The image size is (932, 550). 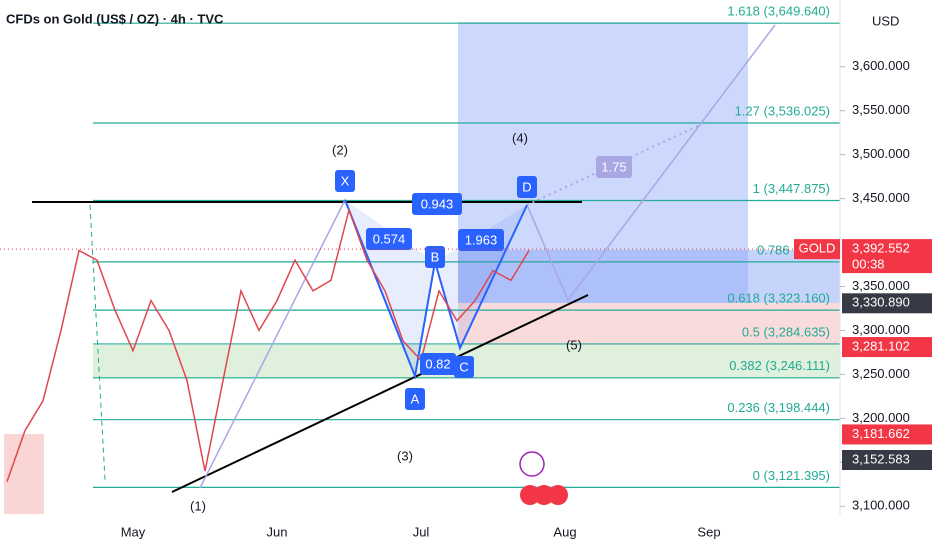 I want to click on ratio-label: 1.75, so click(x=613, y=166).